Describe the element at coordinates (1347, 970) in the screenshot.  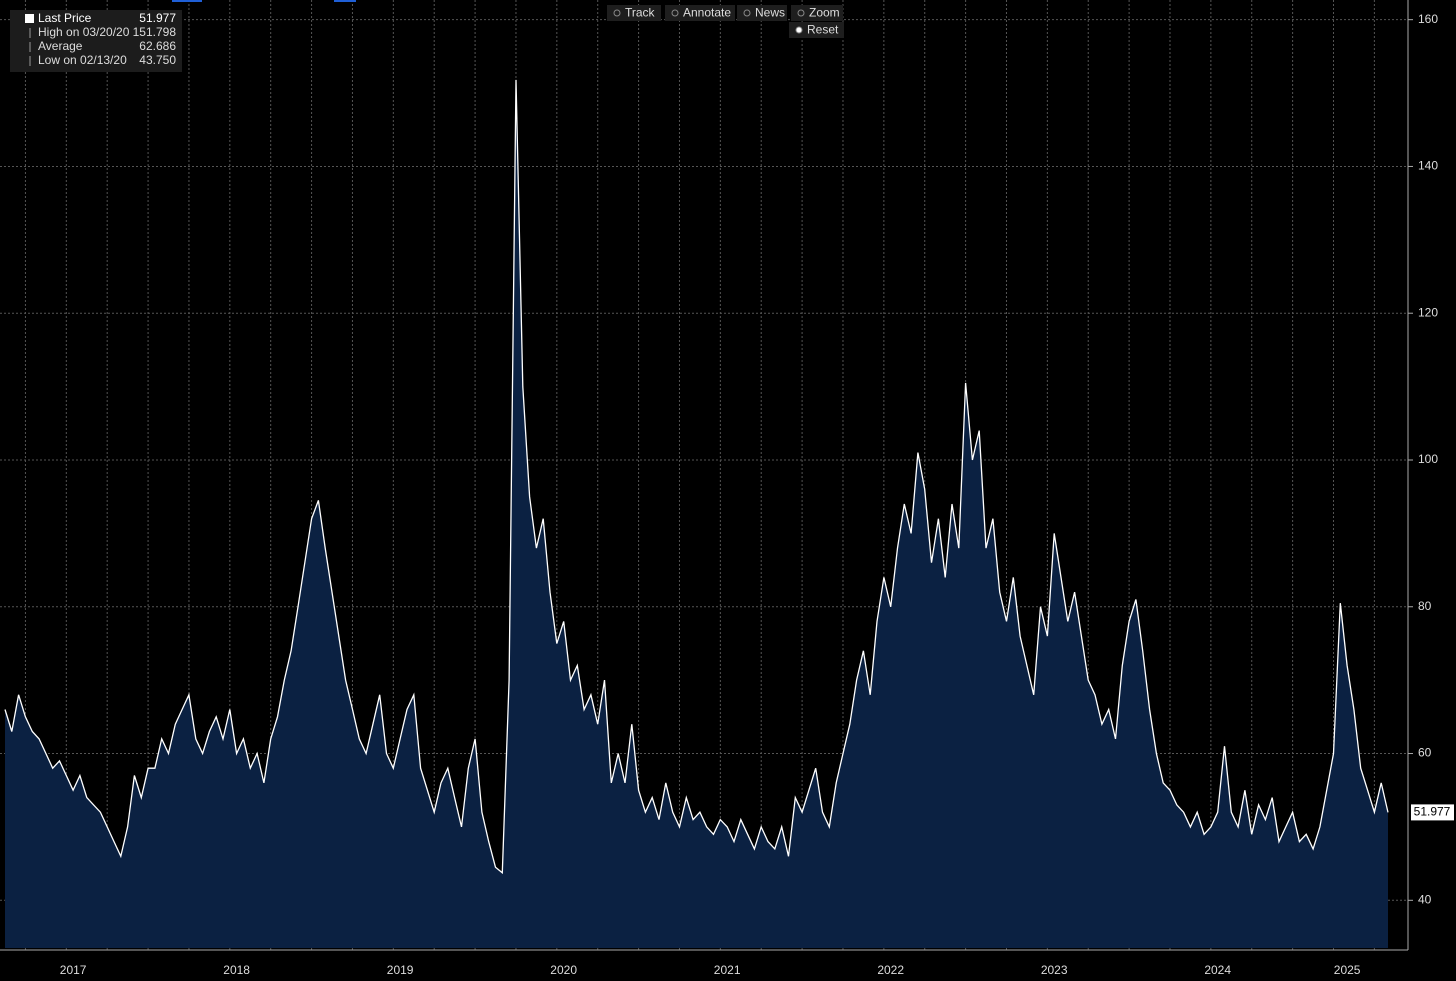
I see `x-tick-label: 2025` at that location.